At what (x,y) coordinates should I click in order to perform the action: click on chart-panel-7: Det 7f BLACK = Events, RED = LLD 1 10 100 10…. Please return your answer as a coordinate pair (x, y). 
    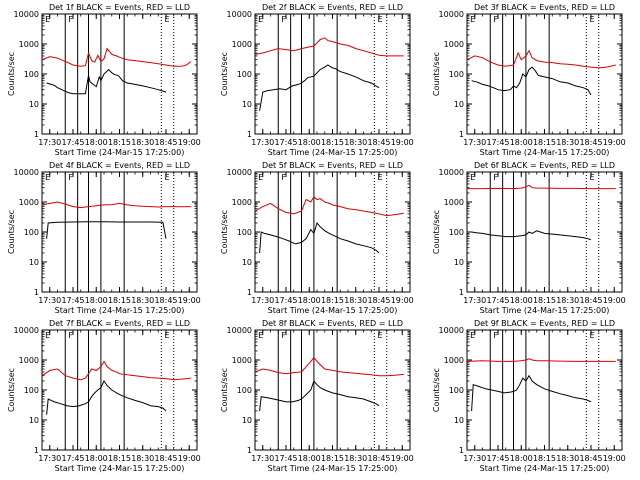
    Looking at the image, I should click on (104, 396).